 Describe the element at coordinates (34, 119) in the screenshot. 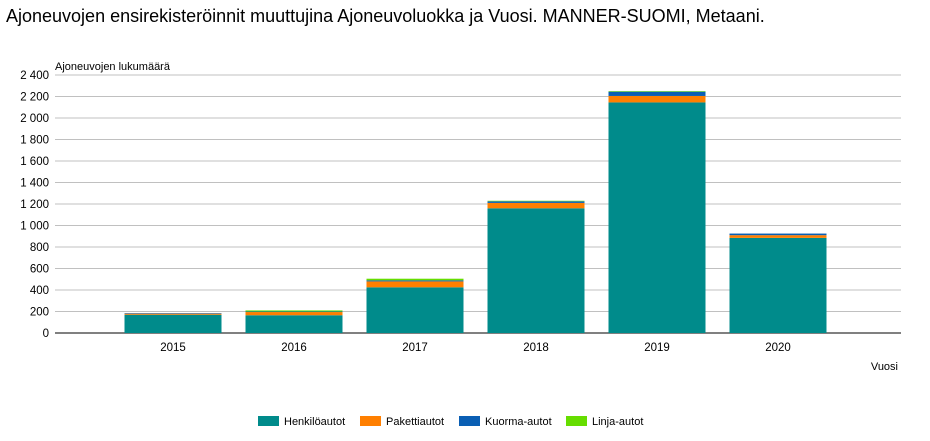

I see `y-tick-label: 2 000` at that location.